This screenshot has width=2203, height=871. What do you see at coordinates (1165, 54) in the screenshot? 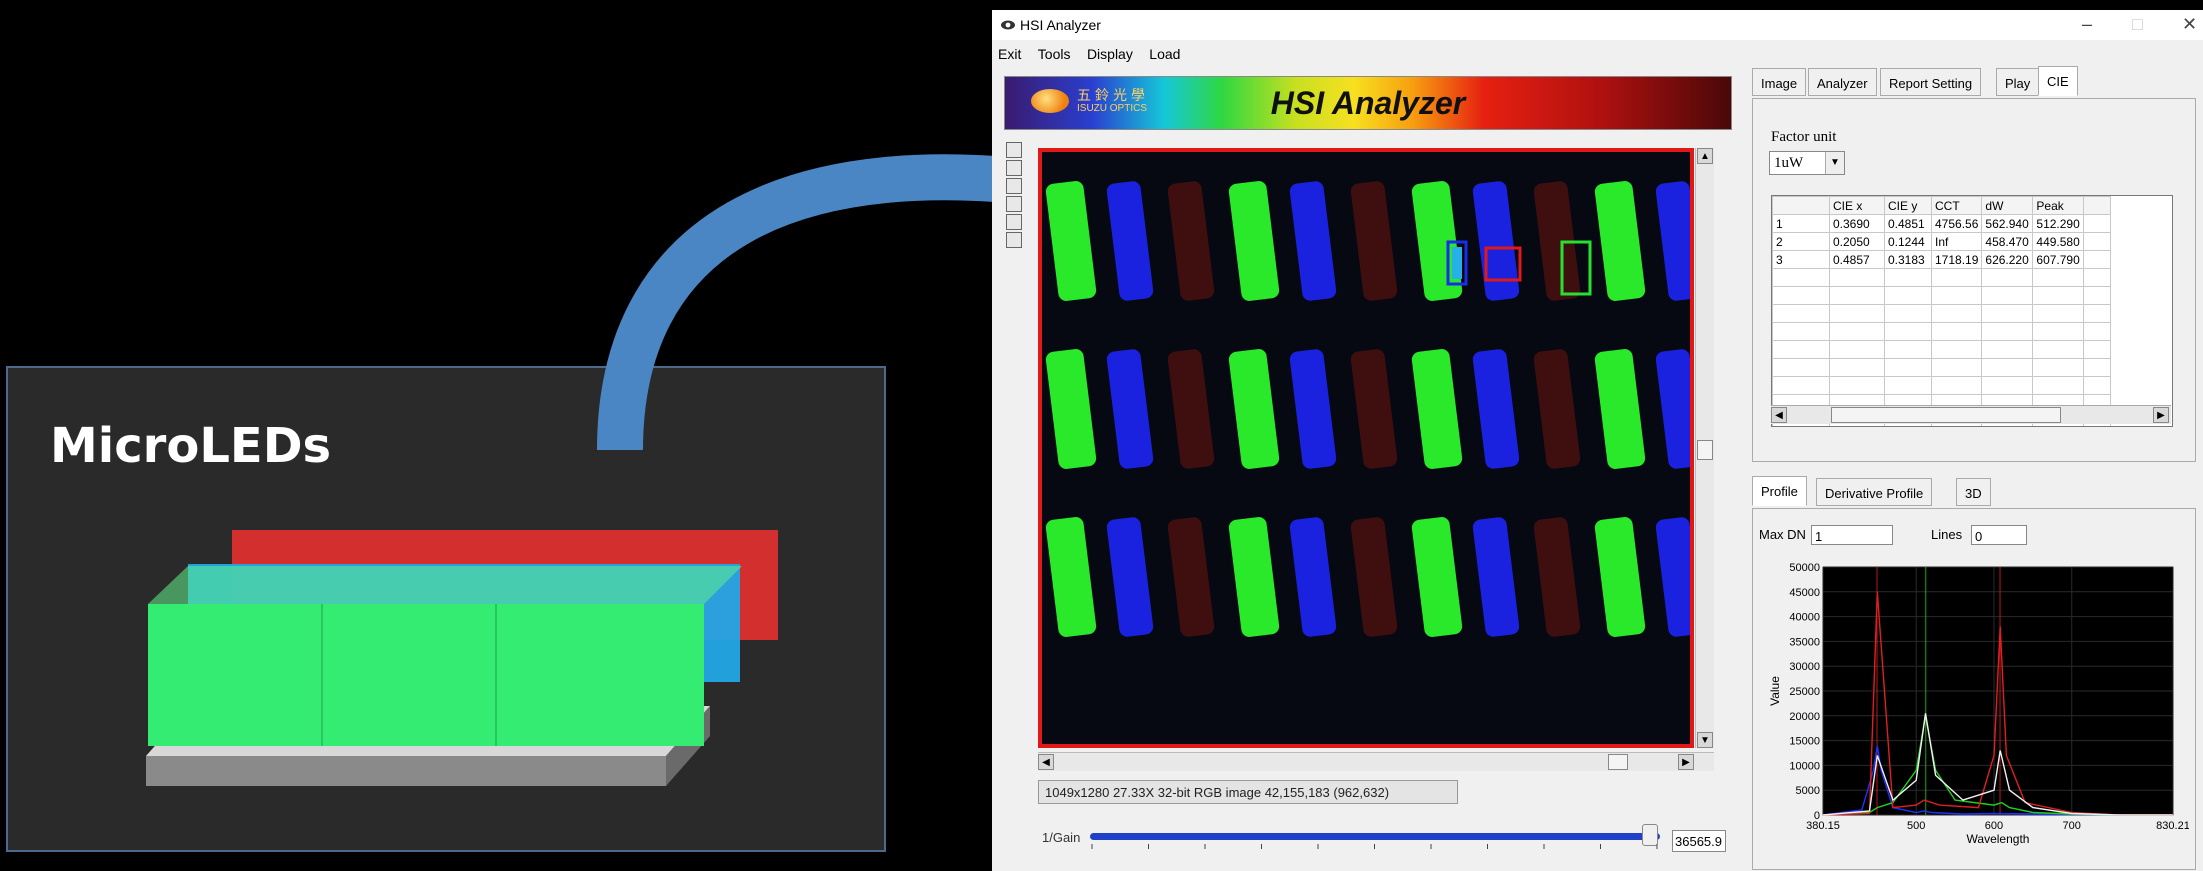
I see `menu-load: Load` at bounding box center [1165, 54].